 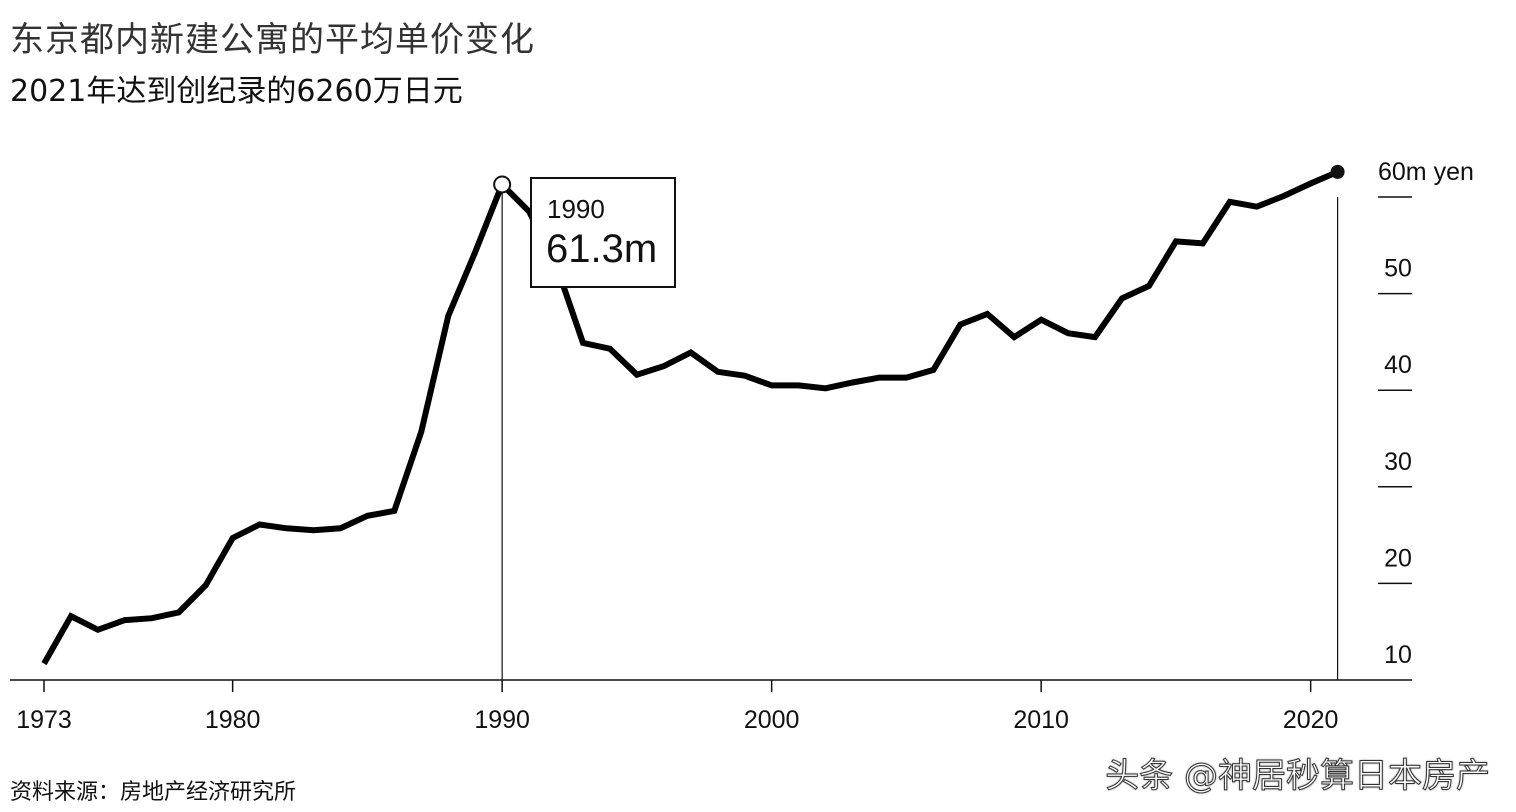 What do you see at coordinates (1041, 720) in the screenshot?
I see `x-tick-label: 2010` at bounding box center [1041, 720].